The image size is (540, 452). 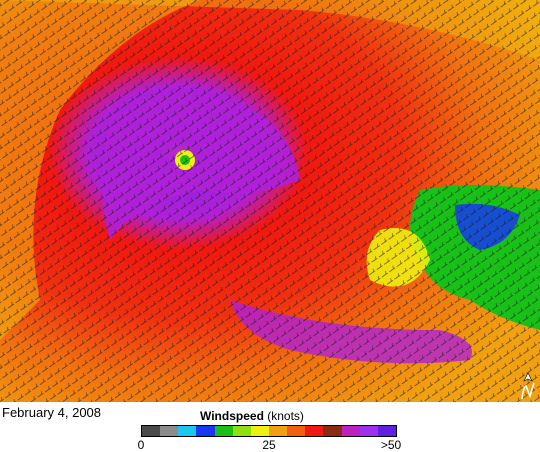 What do you see at coordinates (269, 445) in the screenshot?
I see `legend-tick-25: 25` at bounding box center [269, 445].